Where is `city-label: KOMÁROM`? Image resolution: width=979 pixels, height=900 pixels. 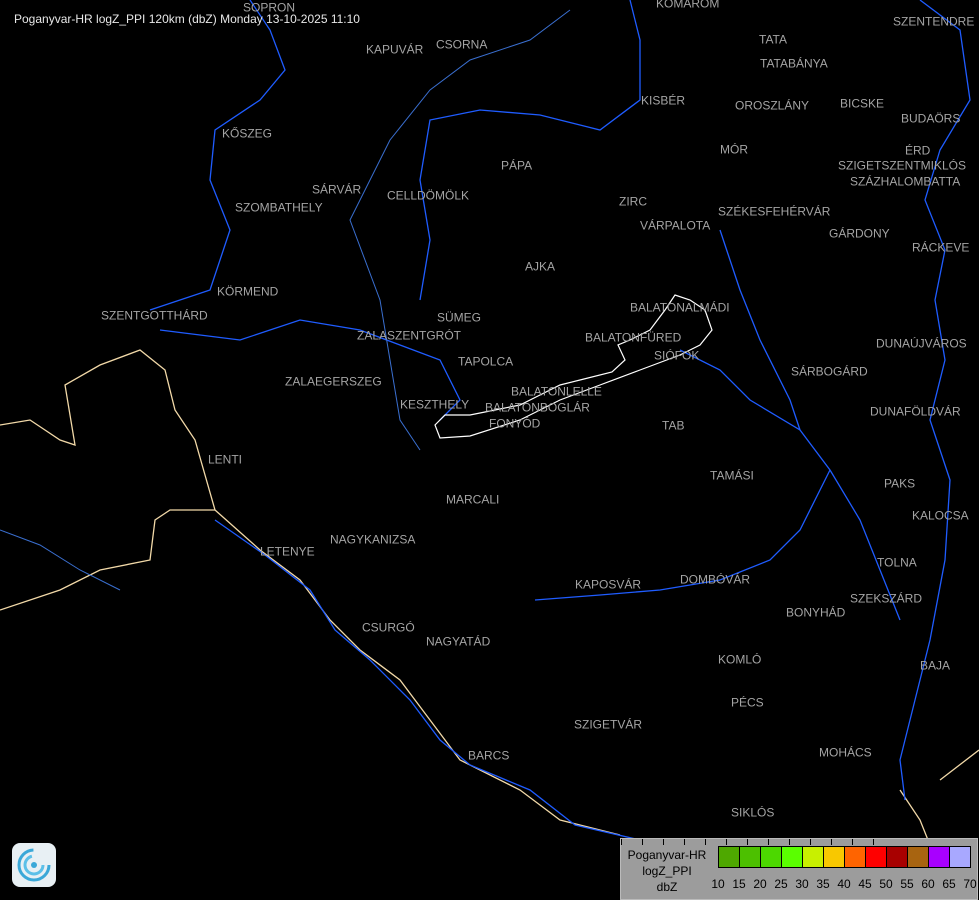
city-label: KOMÁROM is located at coordinates (688, 5).